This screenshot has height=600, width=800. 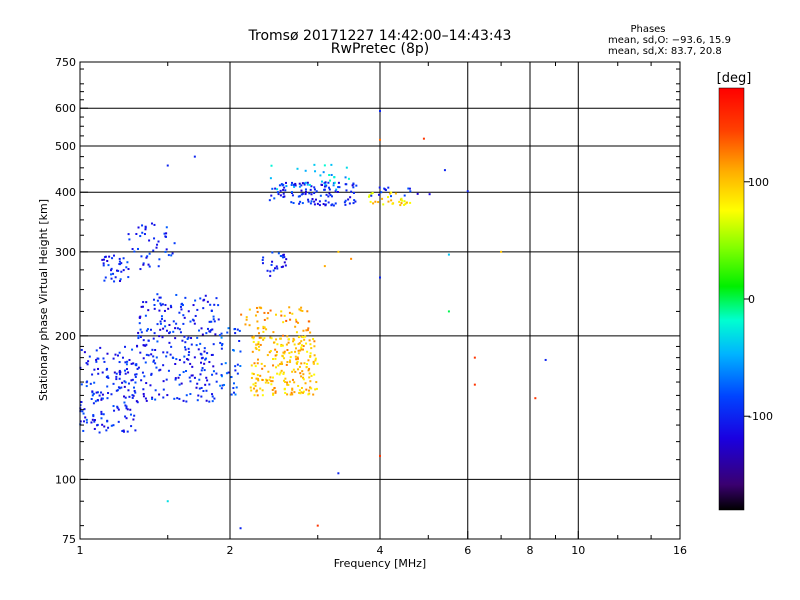 What do you see at coordinates (731, 299) in the screenshot?
I see `colorbar` at bounding box center [731, 299].